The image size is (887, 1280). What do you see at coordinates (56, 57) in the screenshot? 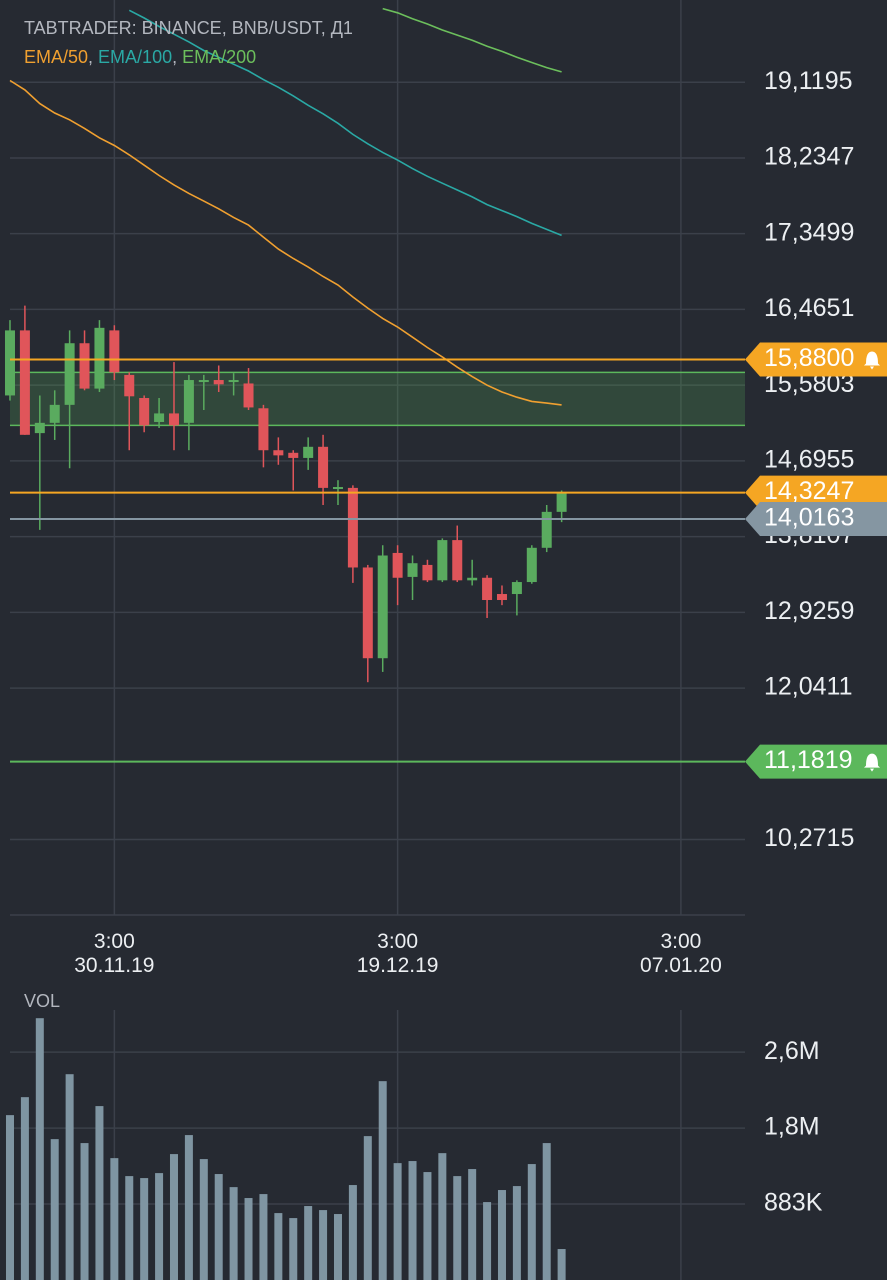
I see `legend-entry: EMA/50` at bounding box center [56, 57].